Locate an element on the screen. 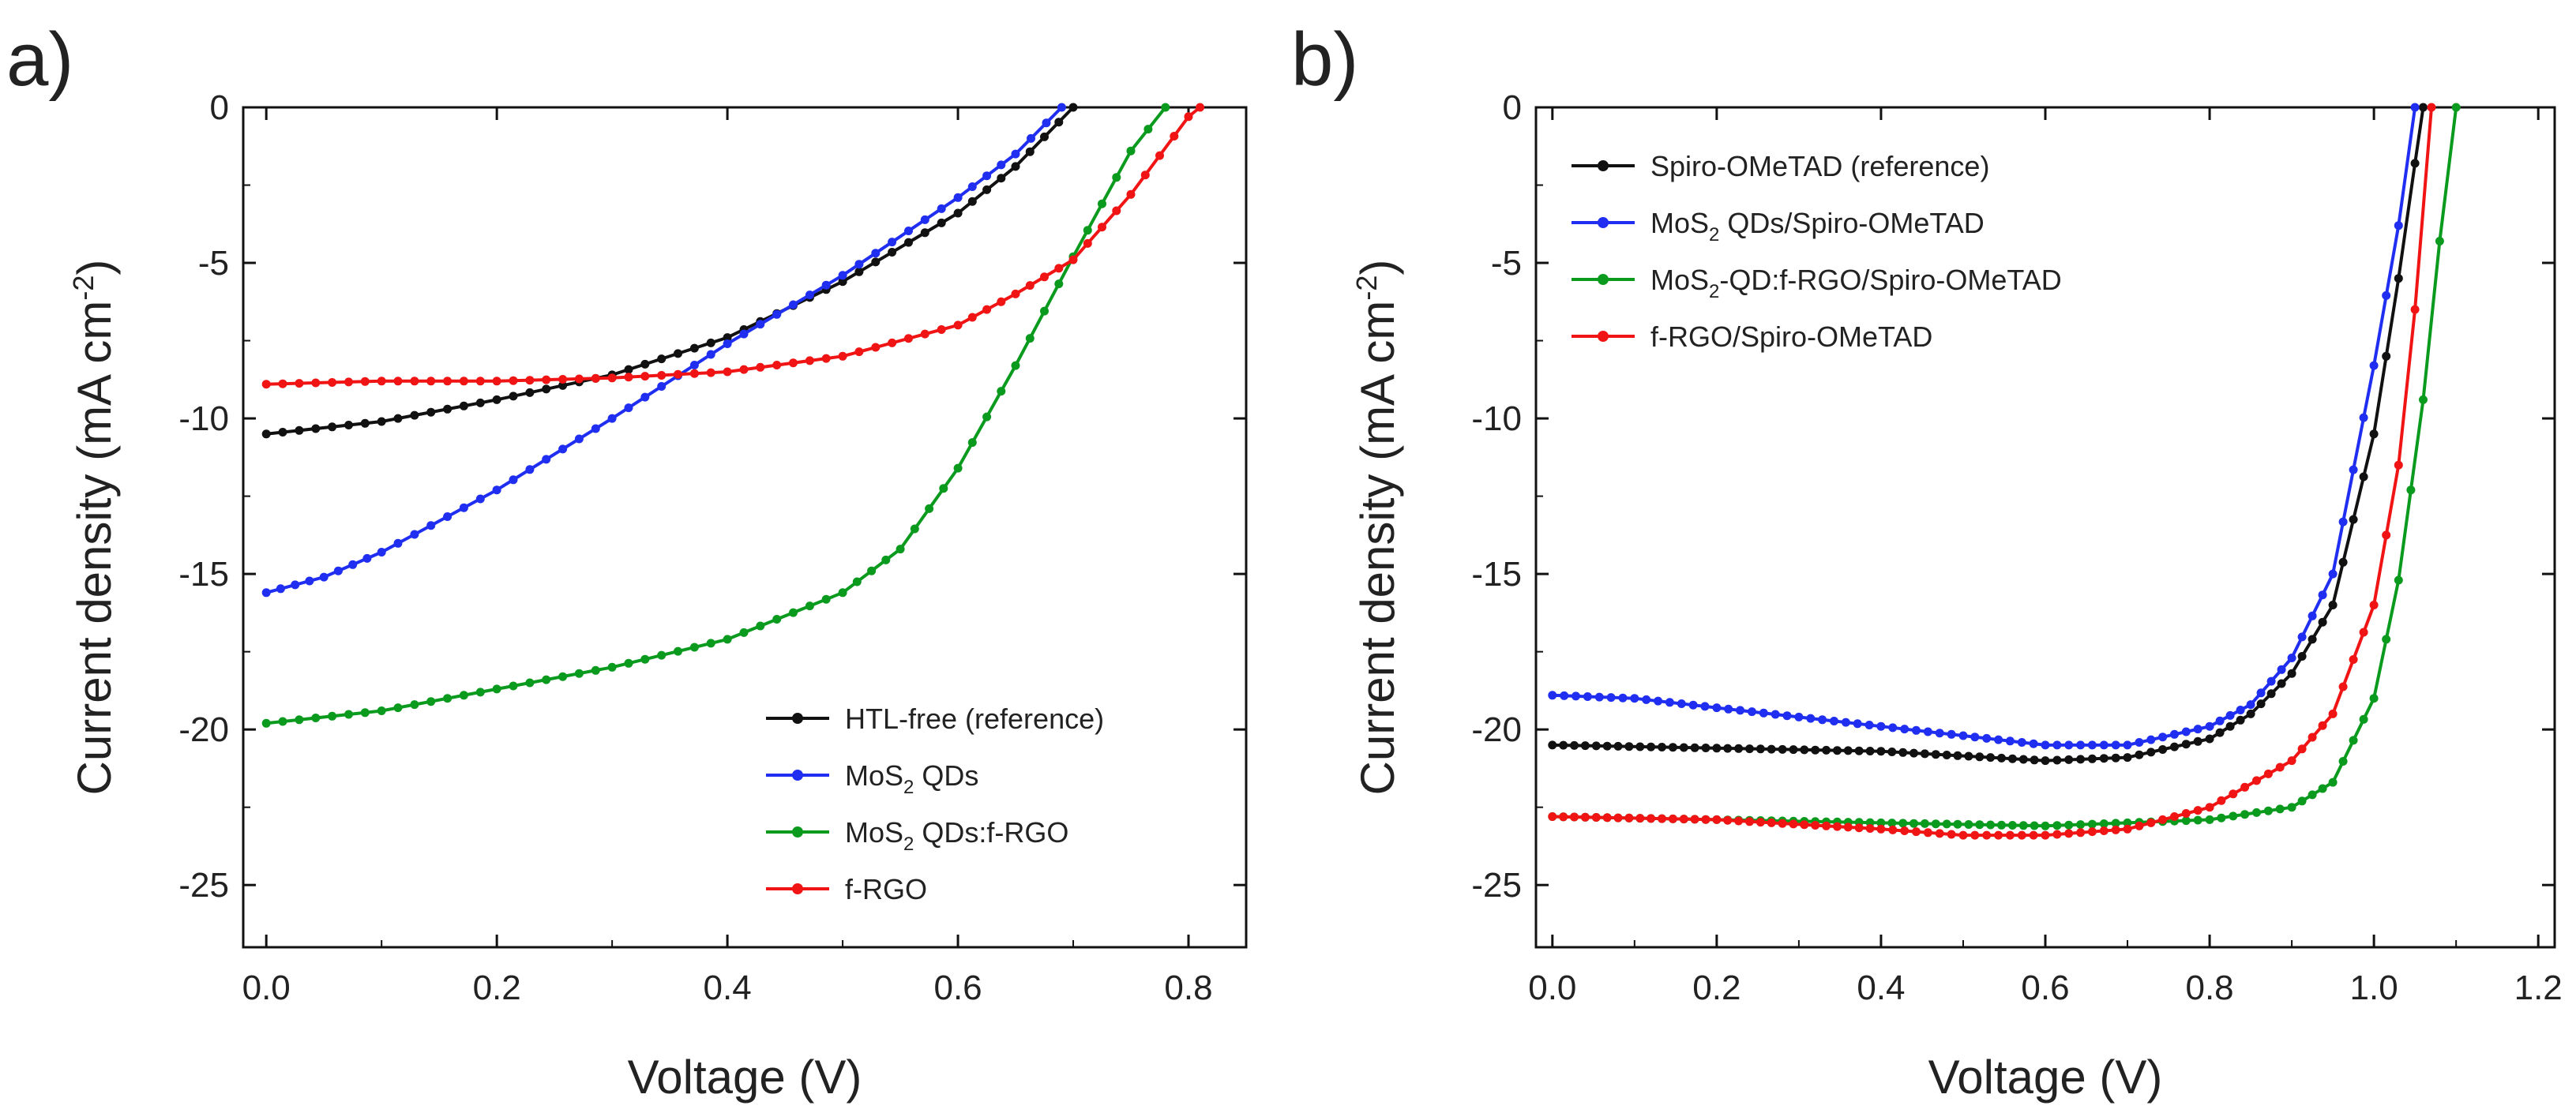 The width and height of the screenshot is (2576, 1113). x-tick-label: 0.8 is located at coordinates (1188, 988).